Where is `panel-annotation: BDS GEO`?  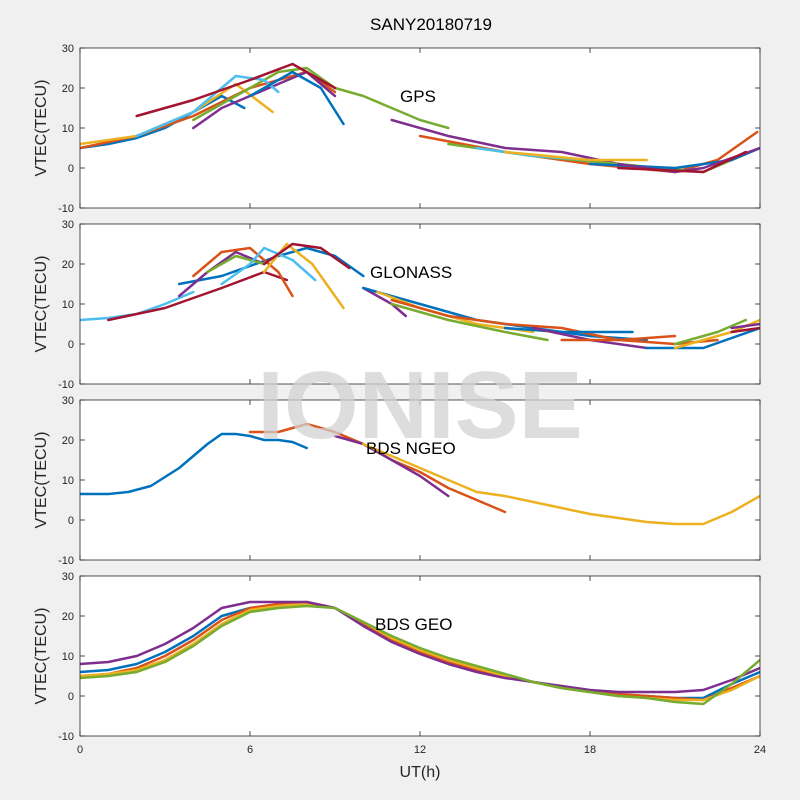 panel-annotation: BDS GEO is located at coordinates (413, 624).